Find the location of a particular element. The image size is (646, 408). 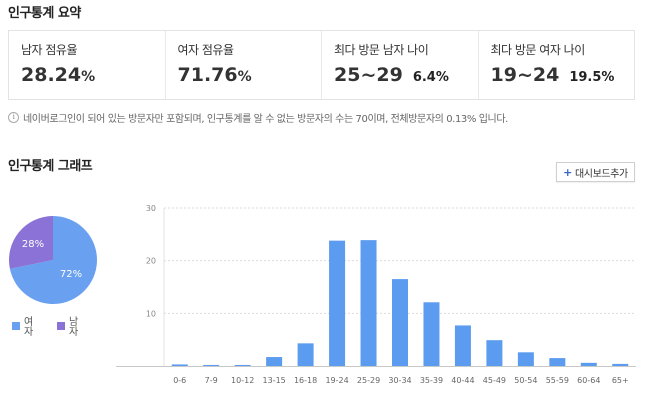

x-tick-label: 55-59 is located at coordinates (557, 380).